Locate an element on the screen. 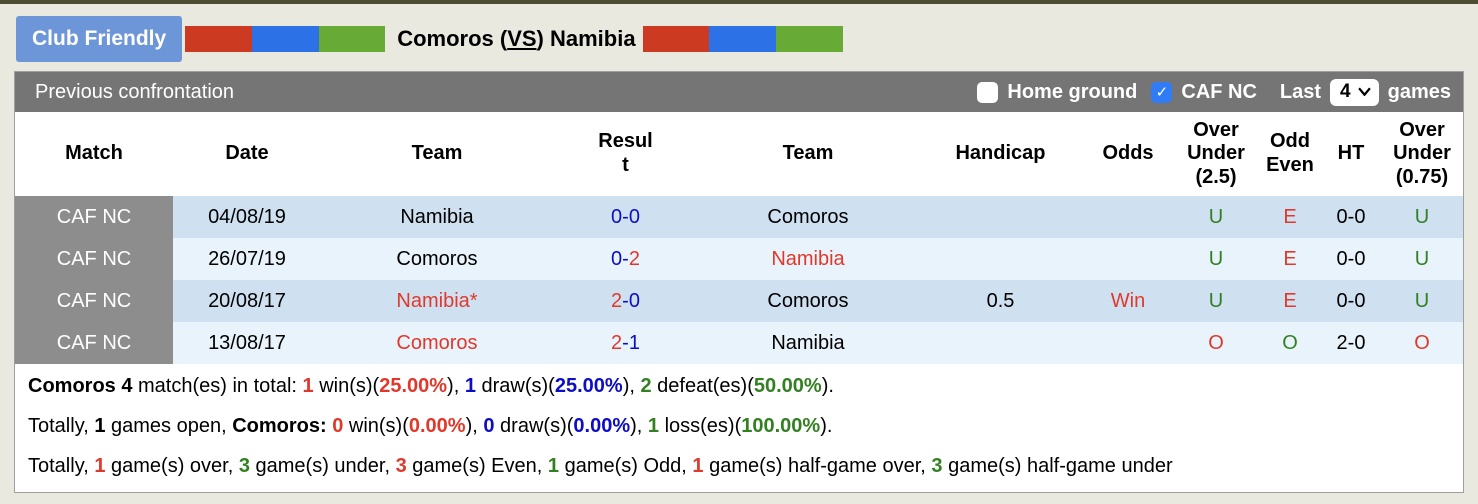 The height and width of the screenshot is (504, 1478). team1-name: Comoros is located at coordinates (437, 258).